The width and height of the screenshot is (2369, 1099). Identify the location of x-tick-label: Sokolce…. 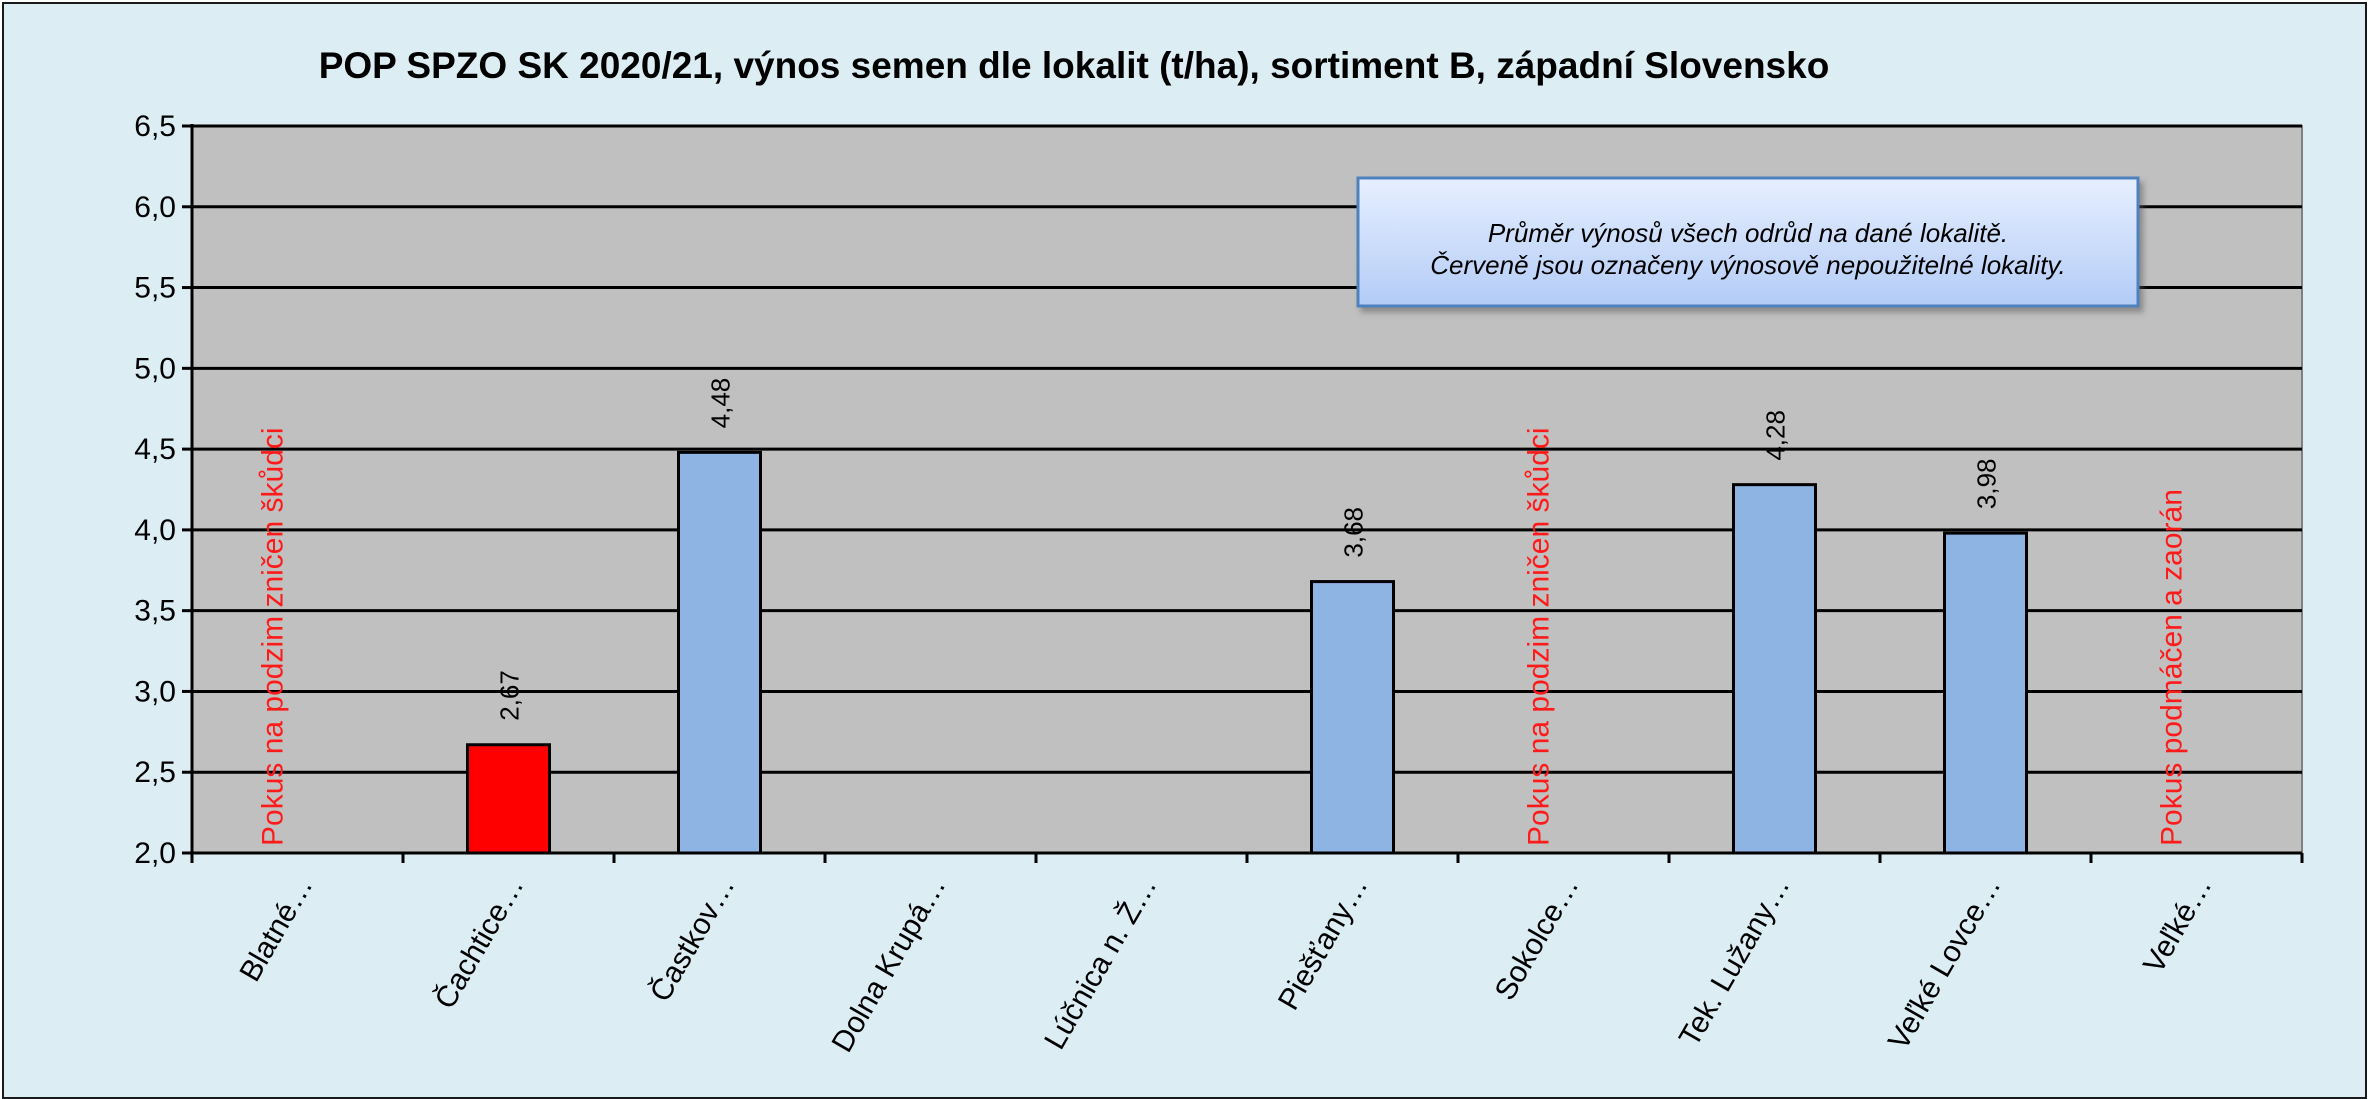
(1537, 938).